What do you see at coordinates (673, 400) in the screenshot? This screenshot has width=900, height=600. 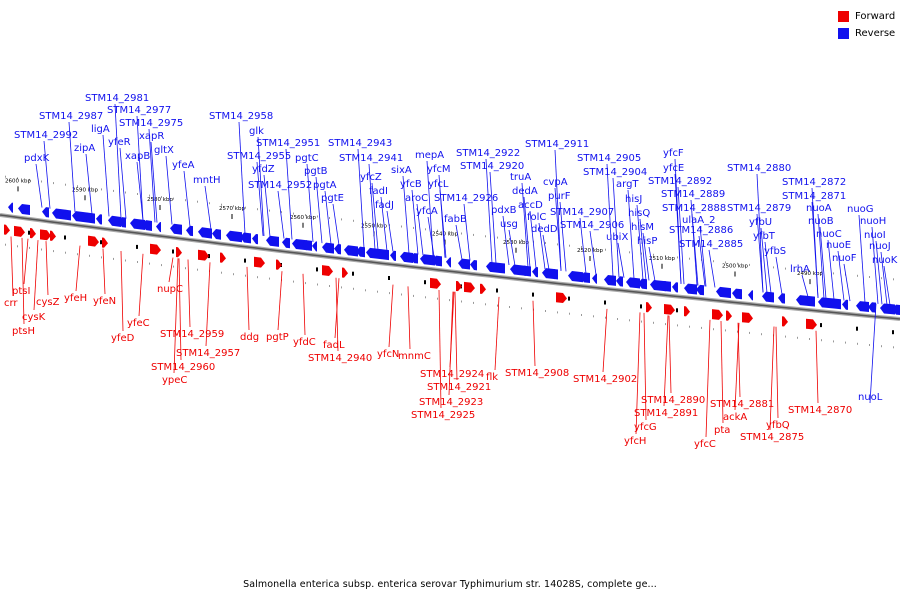 I see `forward-gene-label: STM14_2890` at bounding box center [673, 400].